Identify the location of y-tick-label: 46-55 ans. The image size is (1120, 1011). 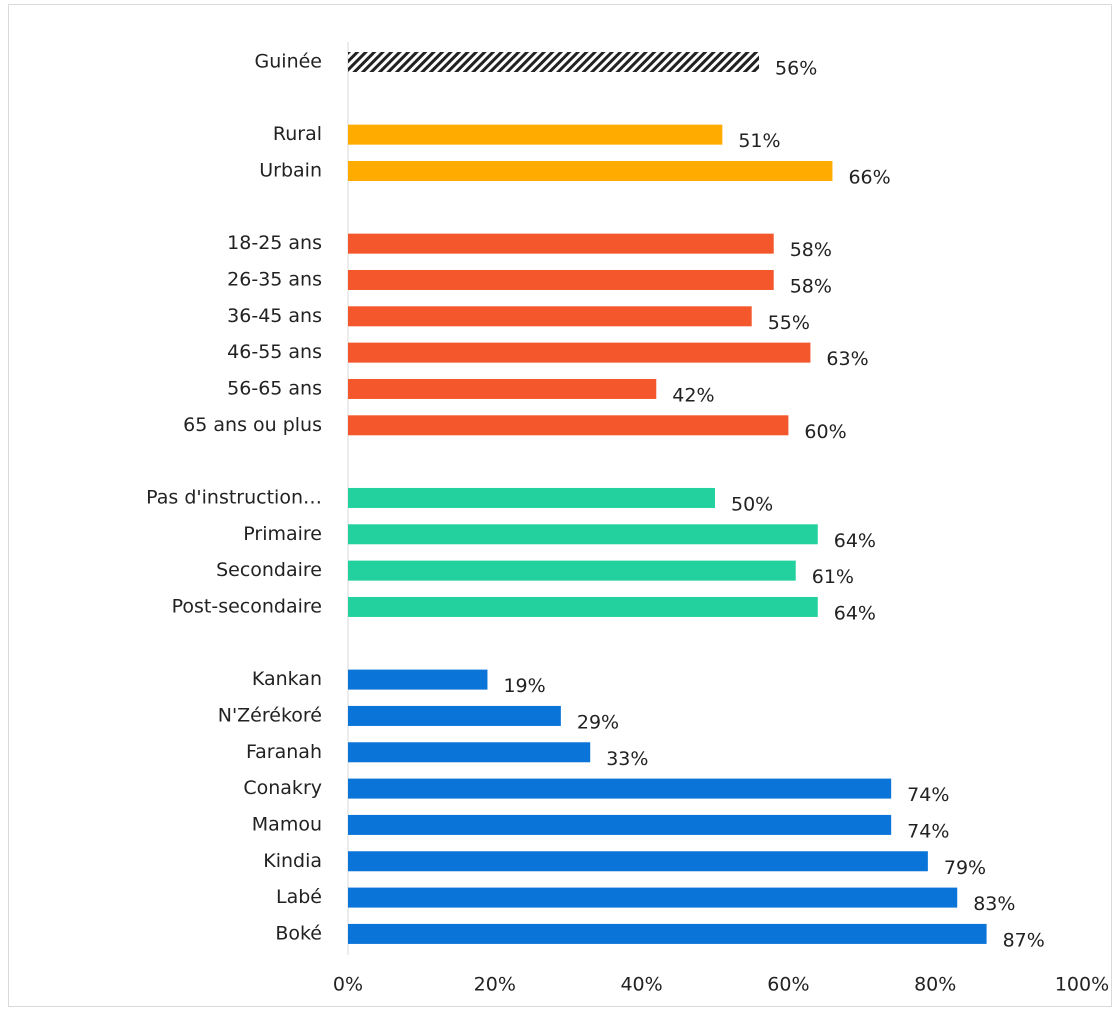
(274, 352).